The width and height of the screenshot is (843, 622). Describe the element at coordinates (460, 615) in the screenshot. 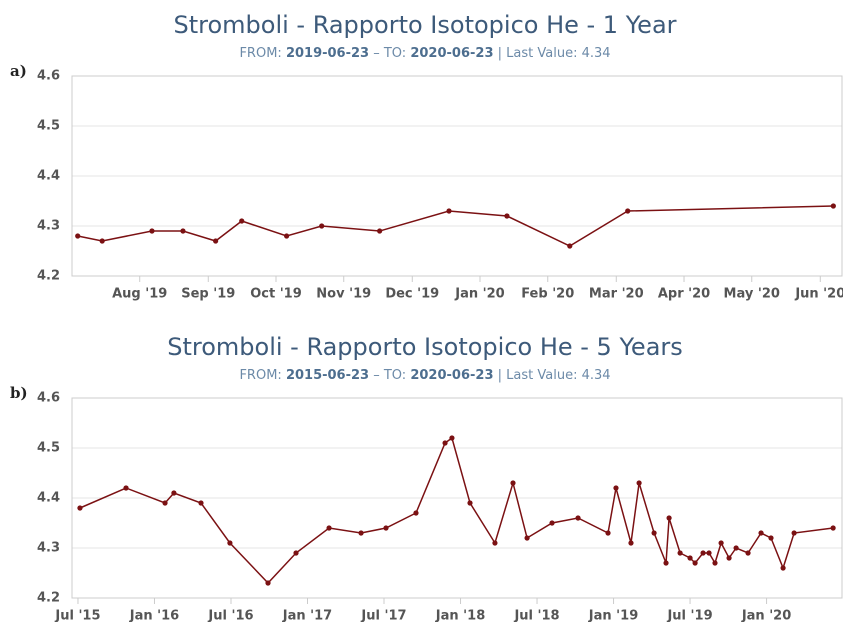

I see `x-tick-label: Jan '18` at that location.